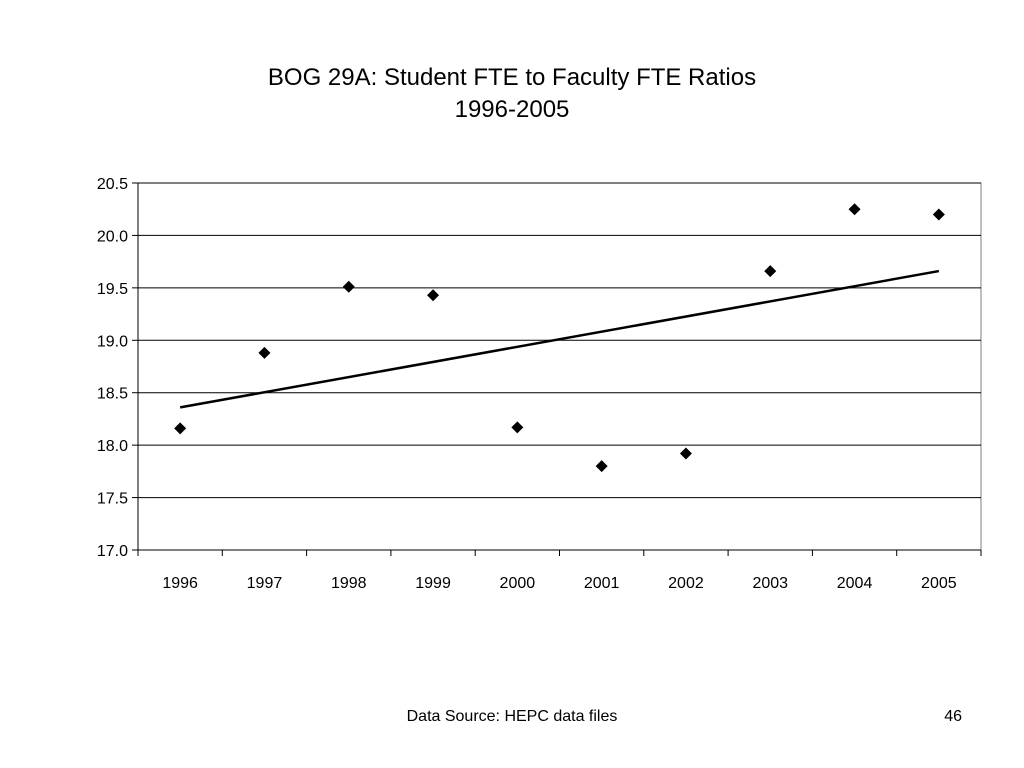 Image resolution: width=1024 pixels, height=768 pixels. Describe the element at coordinates (602, 583) in the screenshot. I see `x-tick-label: 2001` at that location.